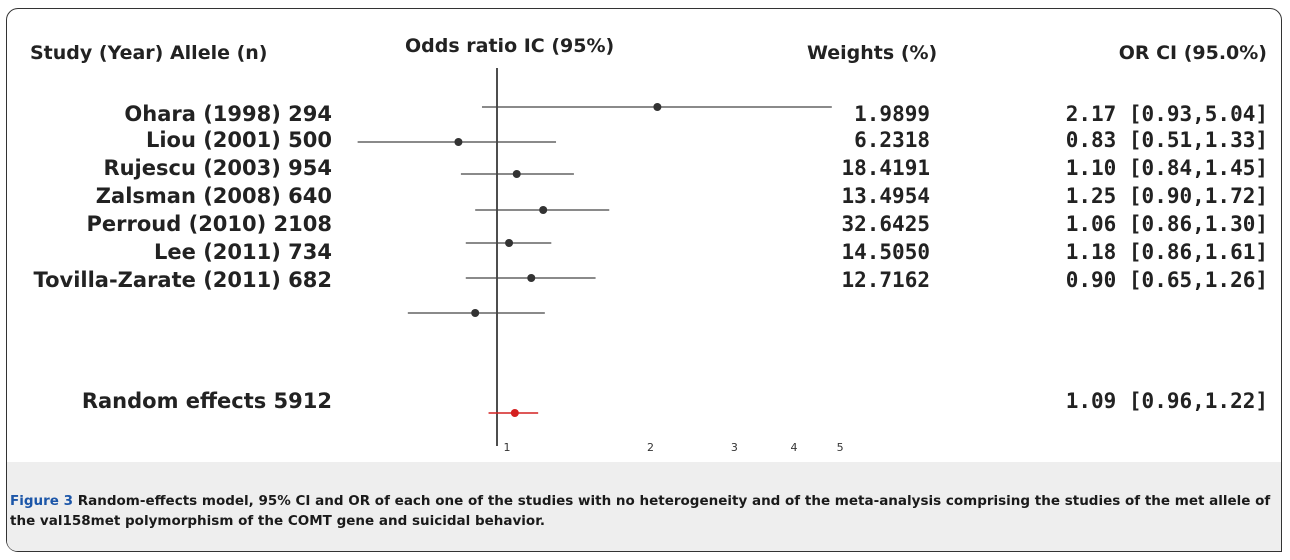 This screenshot has width=1290, height=560. Describe the element at coordinates (793, 447) in the screenshot. I see `x-tick-label: 4` at that location.